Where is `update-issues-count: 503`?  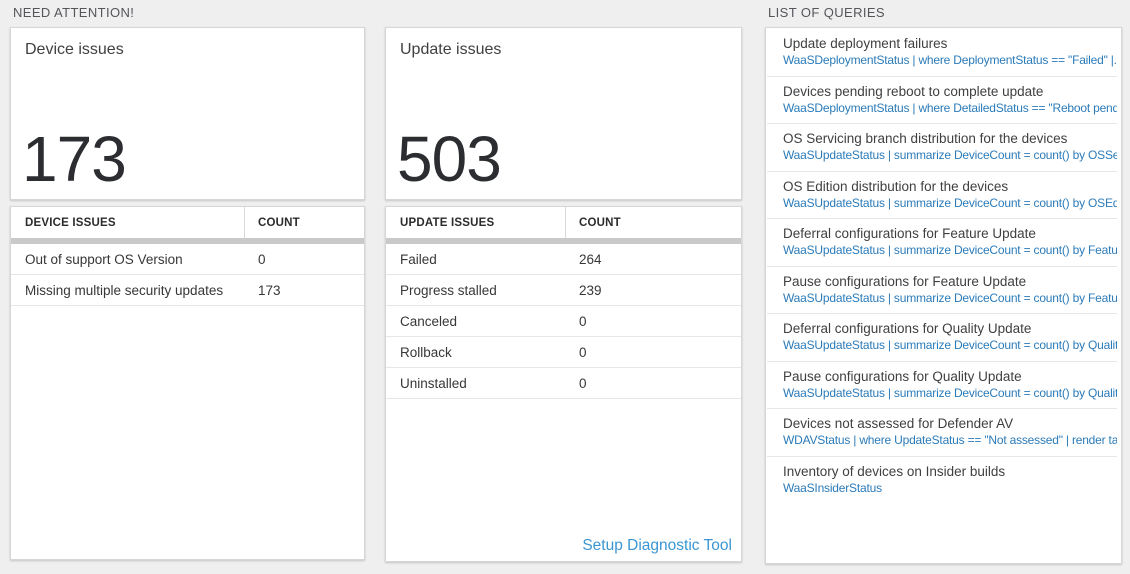 update-issues-count: 503 is located at coordinates (449, 159).